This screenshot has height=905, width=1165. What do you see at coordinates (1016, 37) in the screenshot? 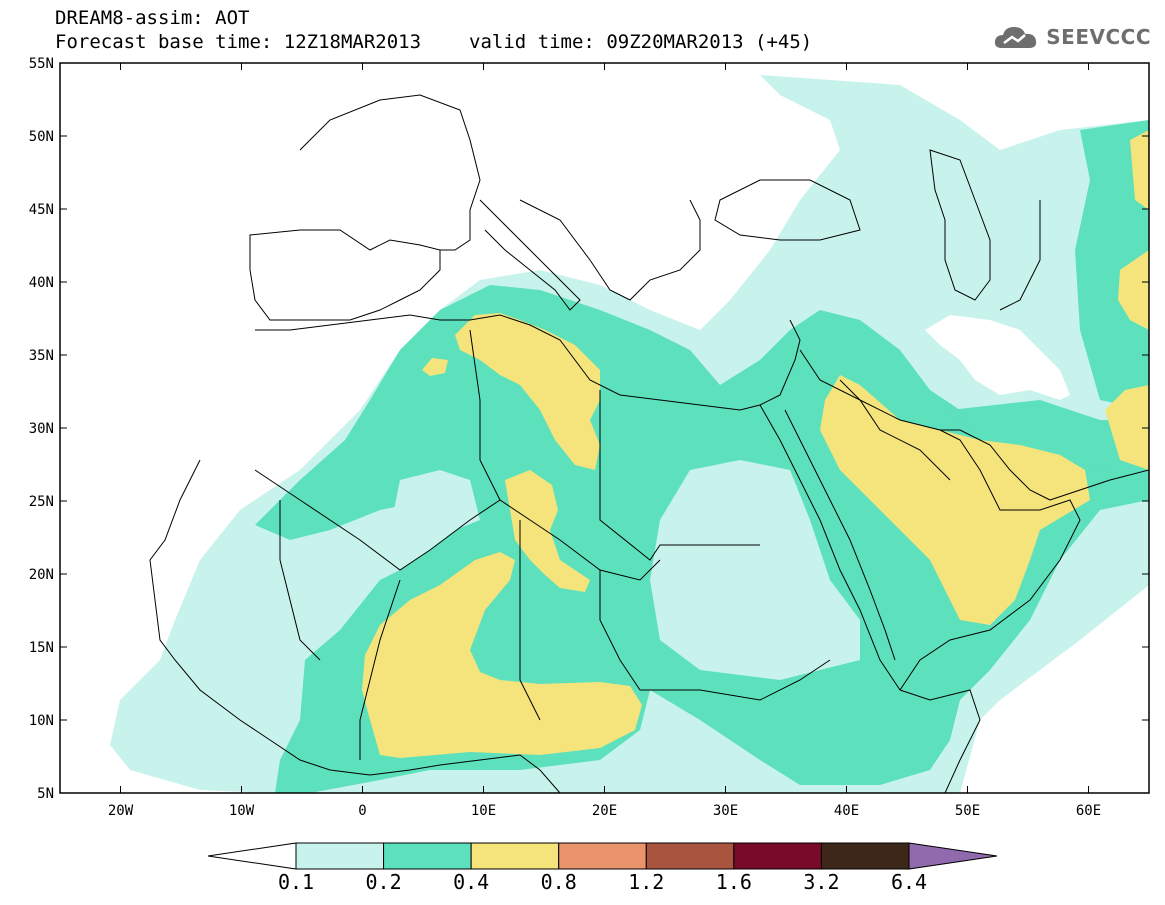
I see `cloud-icon` at bounding box center [1016, 37].